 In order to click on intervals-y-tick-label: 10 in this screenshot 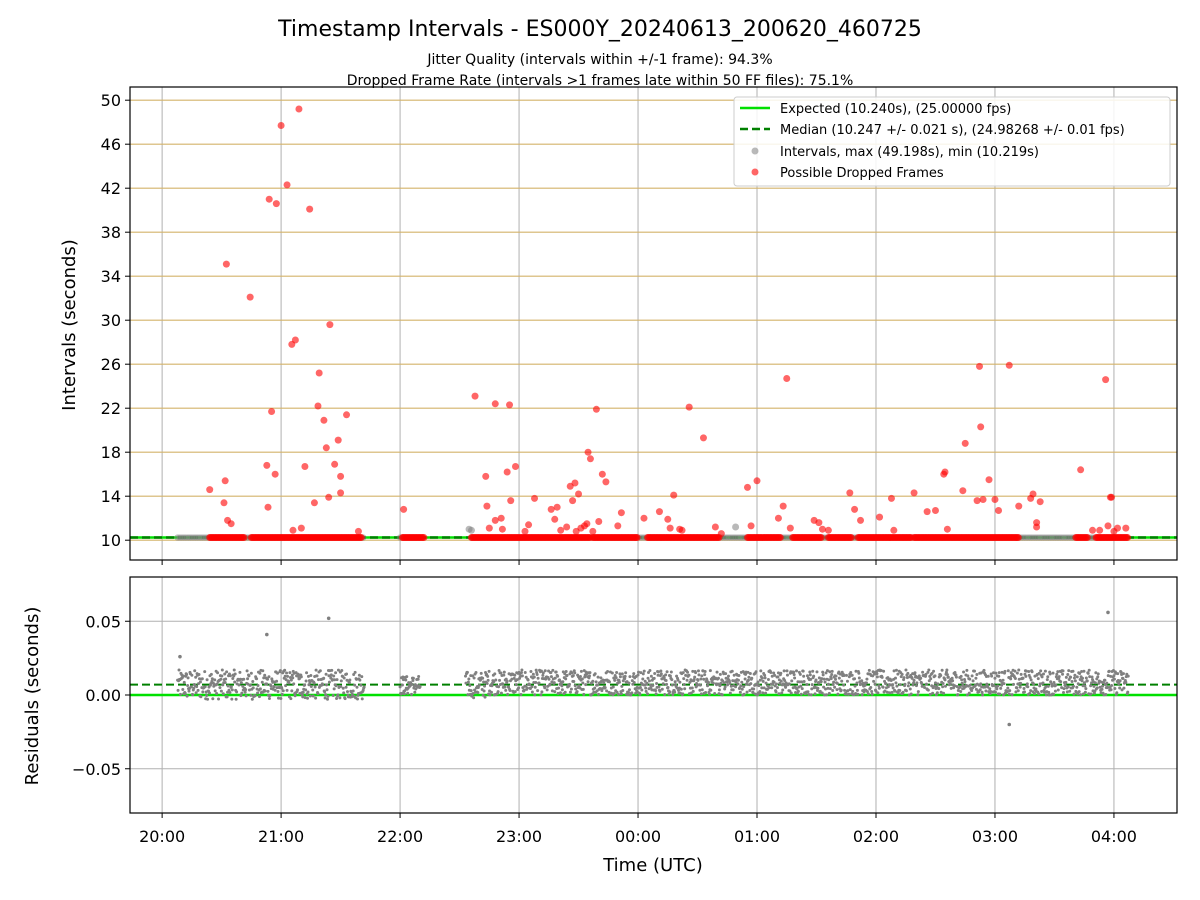, I will do `click(111, 540)`.